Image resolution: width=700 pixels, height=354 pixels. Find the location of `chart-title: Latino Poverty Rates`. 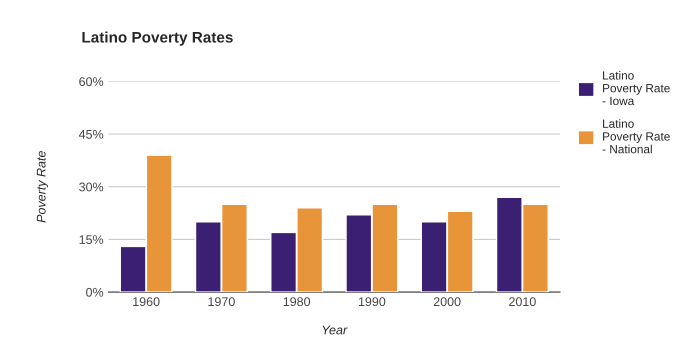

chart-title: Latino Poverty Rates is located at coordinates (157, 38).